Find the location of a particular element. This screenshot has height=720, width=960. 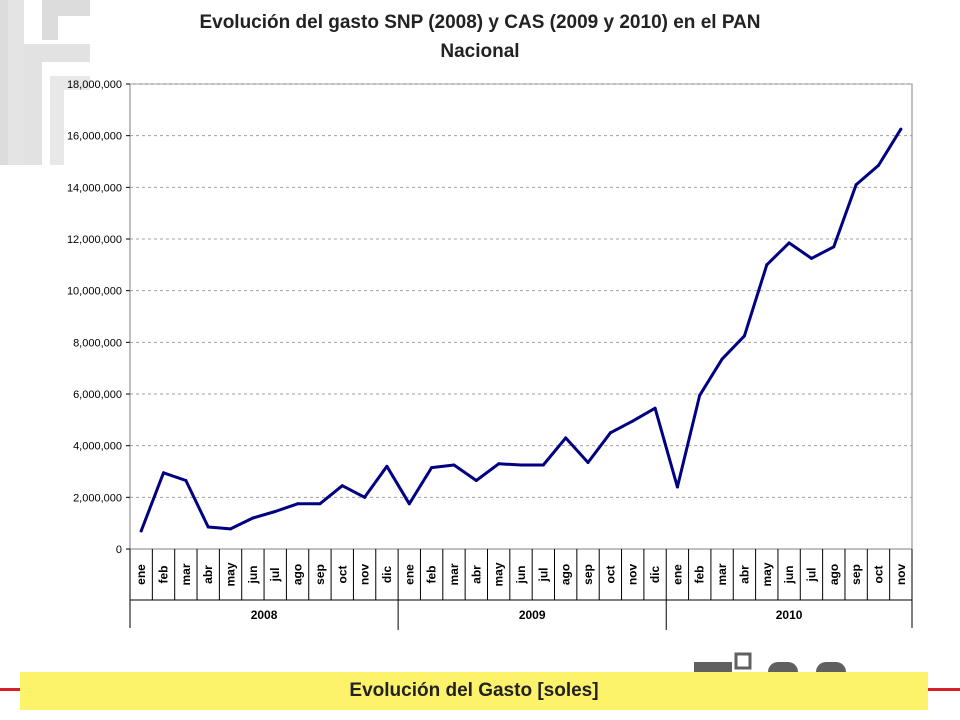

y-tick-label: 14,000,000 is located at coordinates (94, 188).